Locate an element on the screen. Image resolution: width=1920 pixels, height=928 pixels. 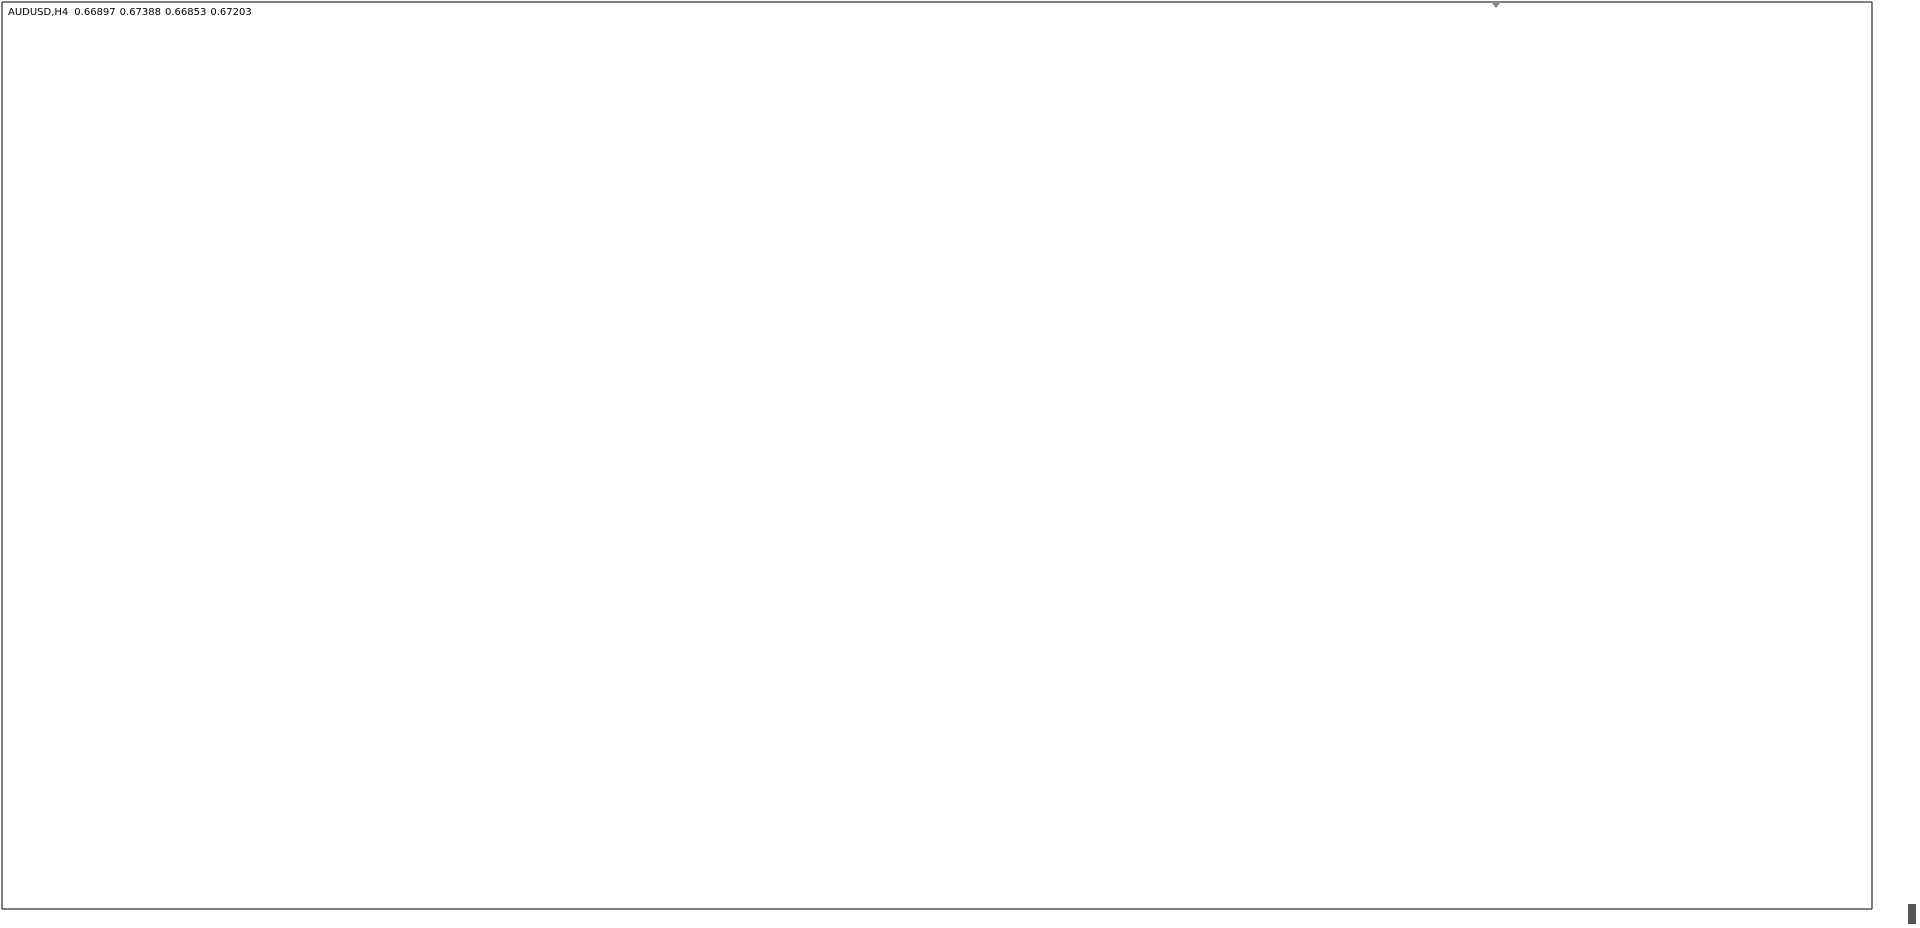
chart-header: AUDUSD,H4 0.66897 0.67388 0.66853 0.67203 is located at coordinates (130, 12).